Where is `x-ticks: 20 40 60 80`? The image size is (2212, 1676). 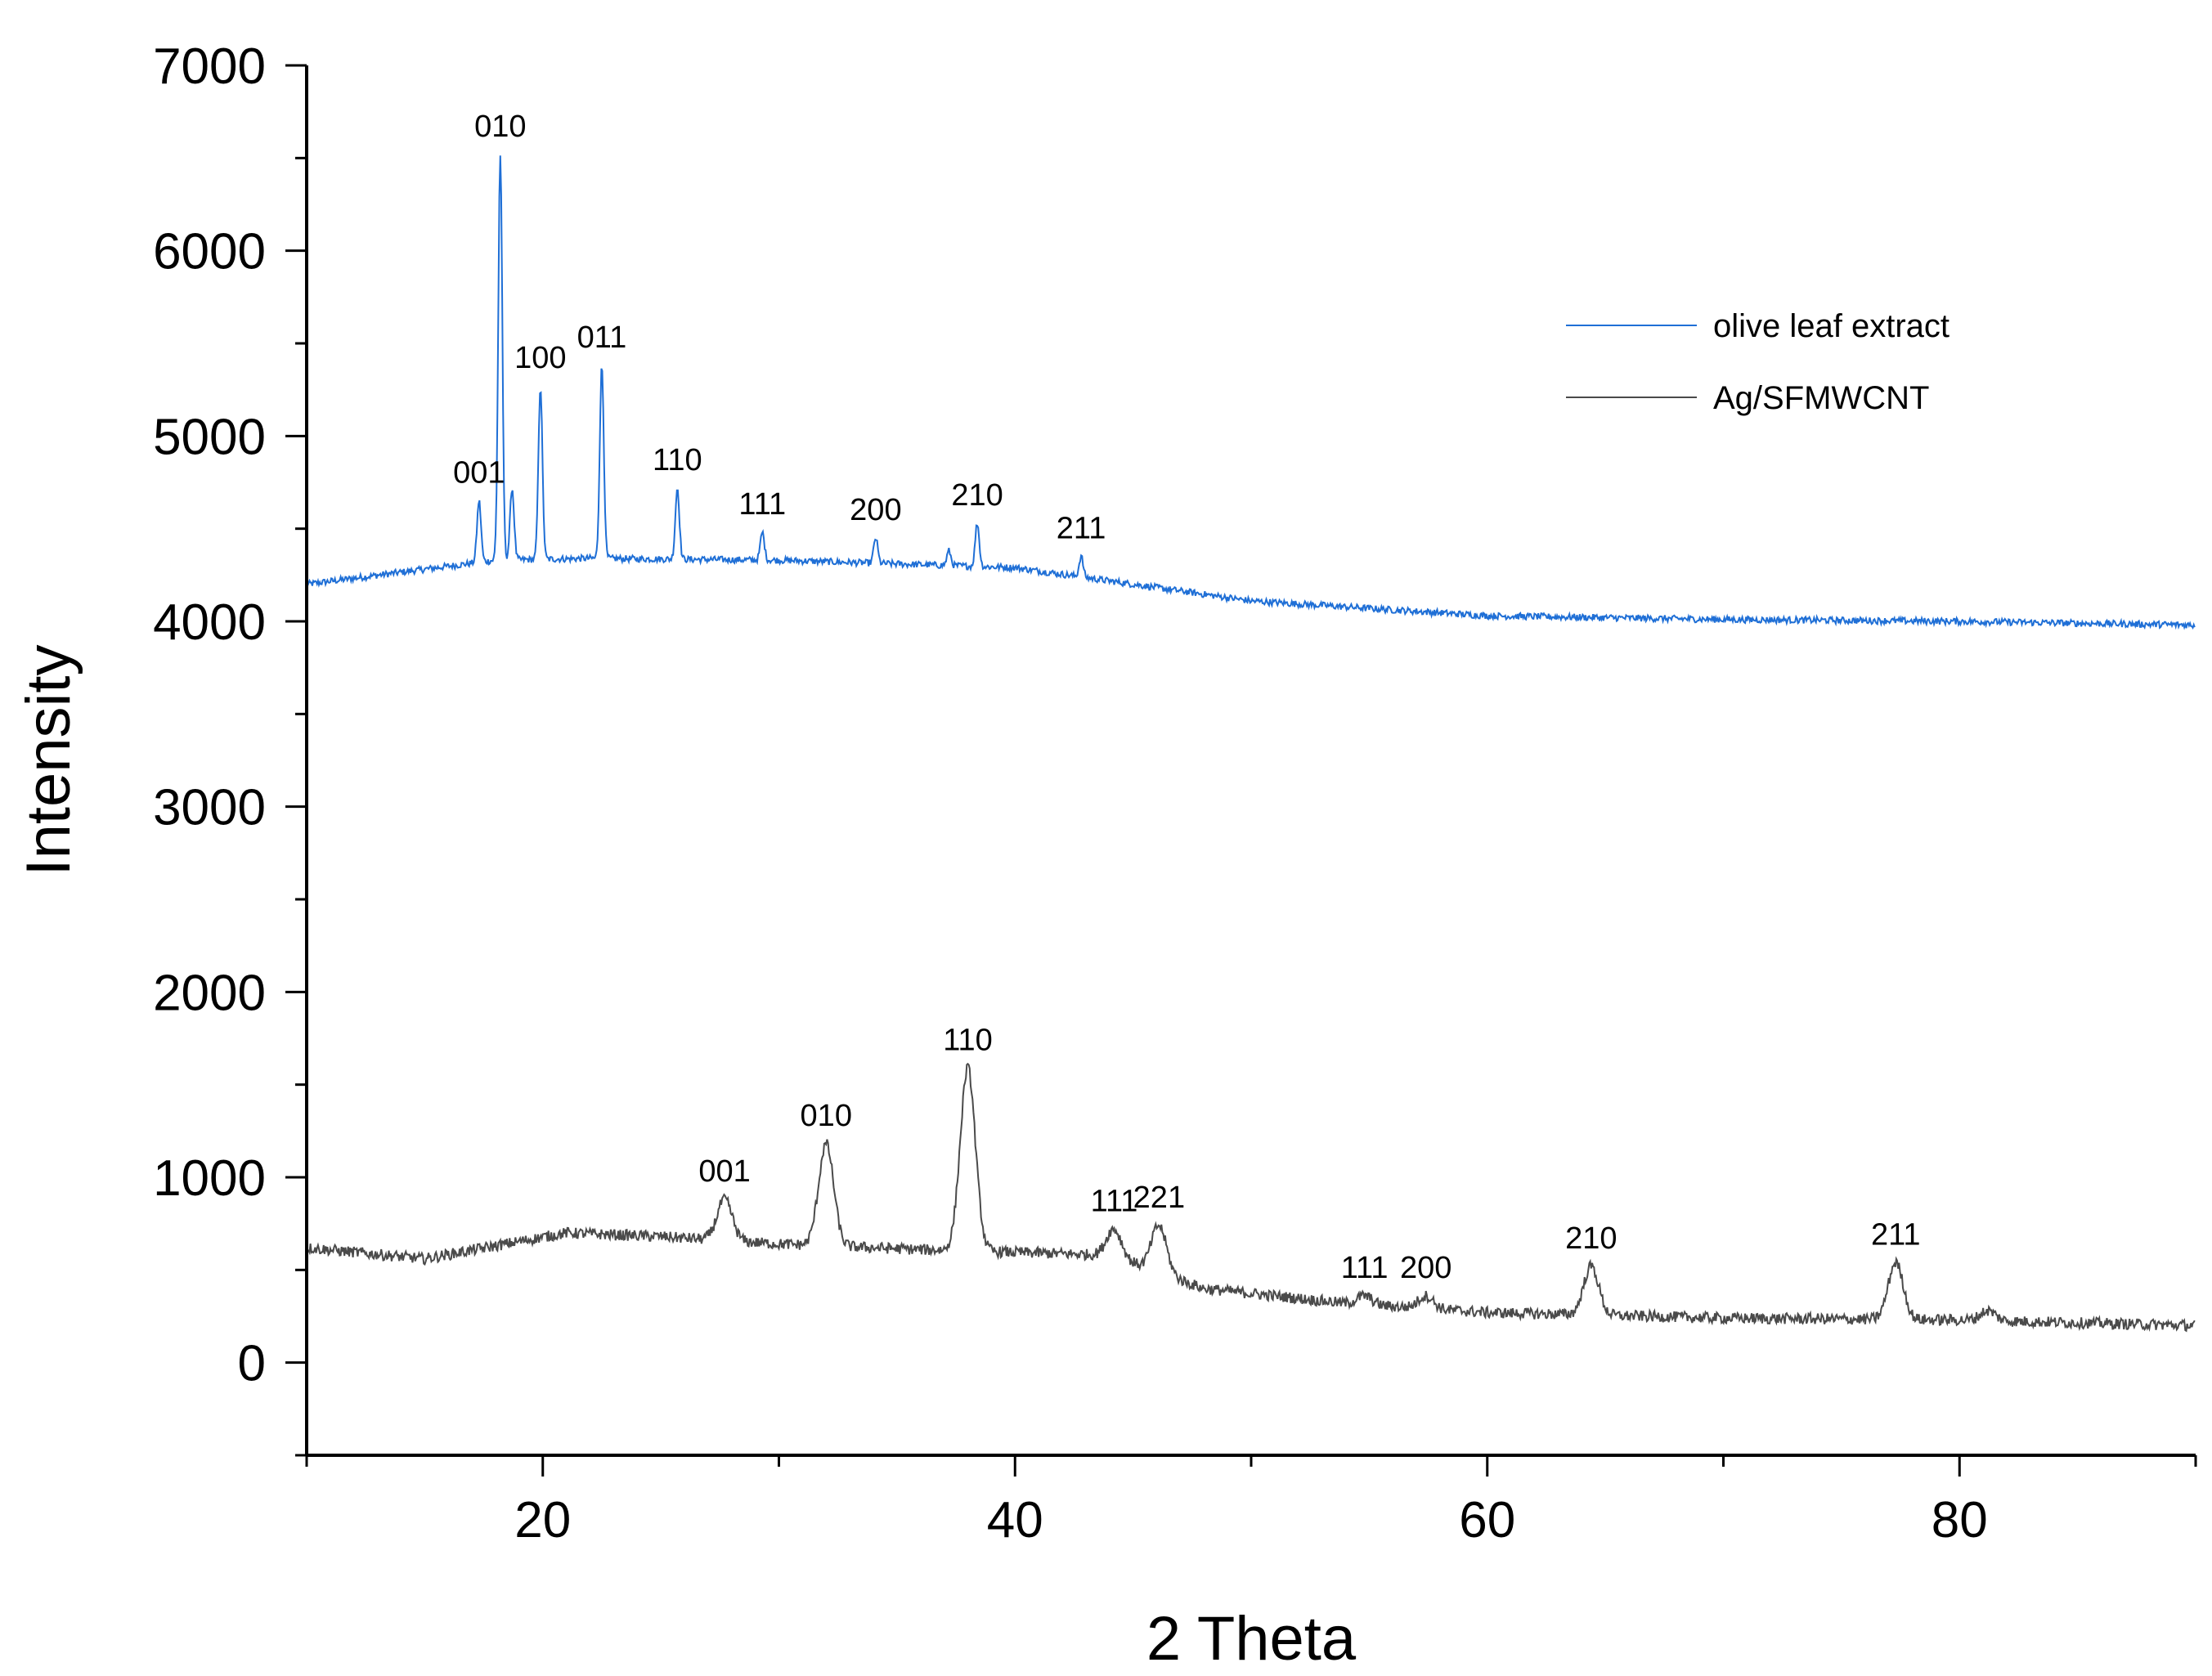 x-ticks: 20 40 60 80 is located at coordinates (1251, 1501).